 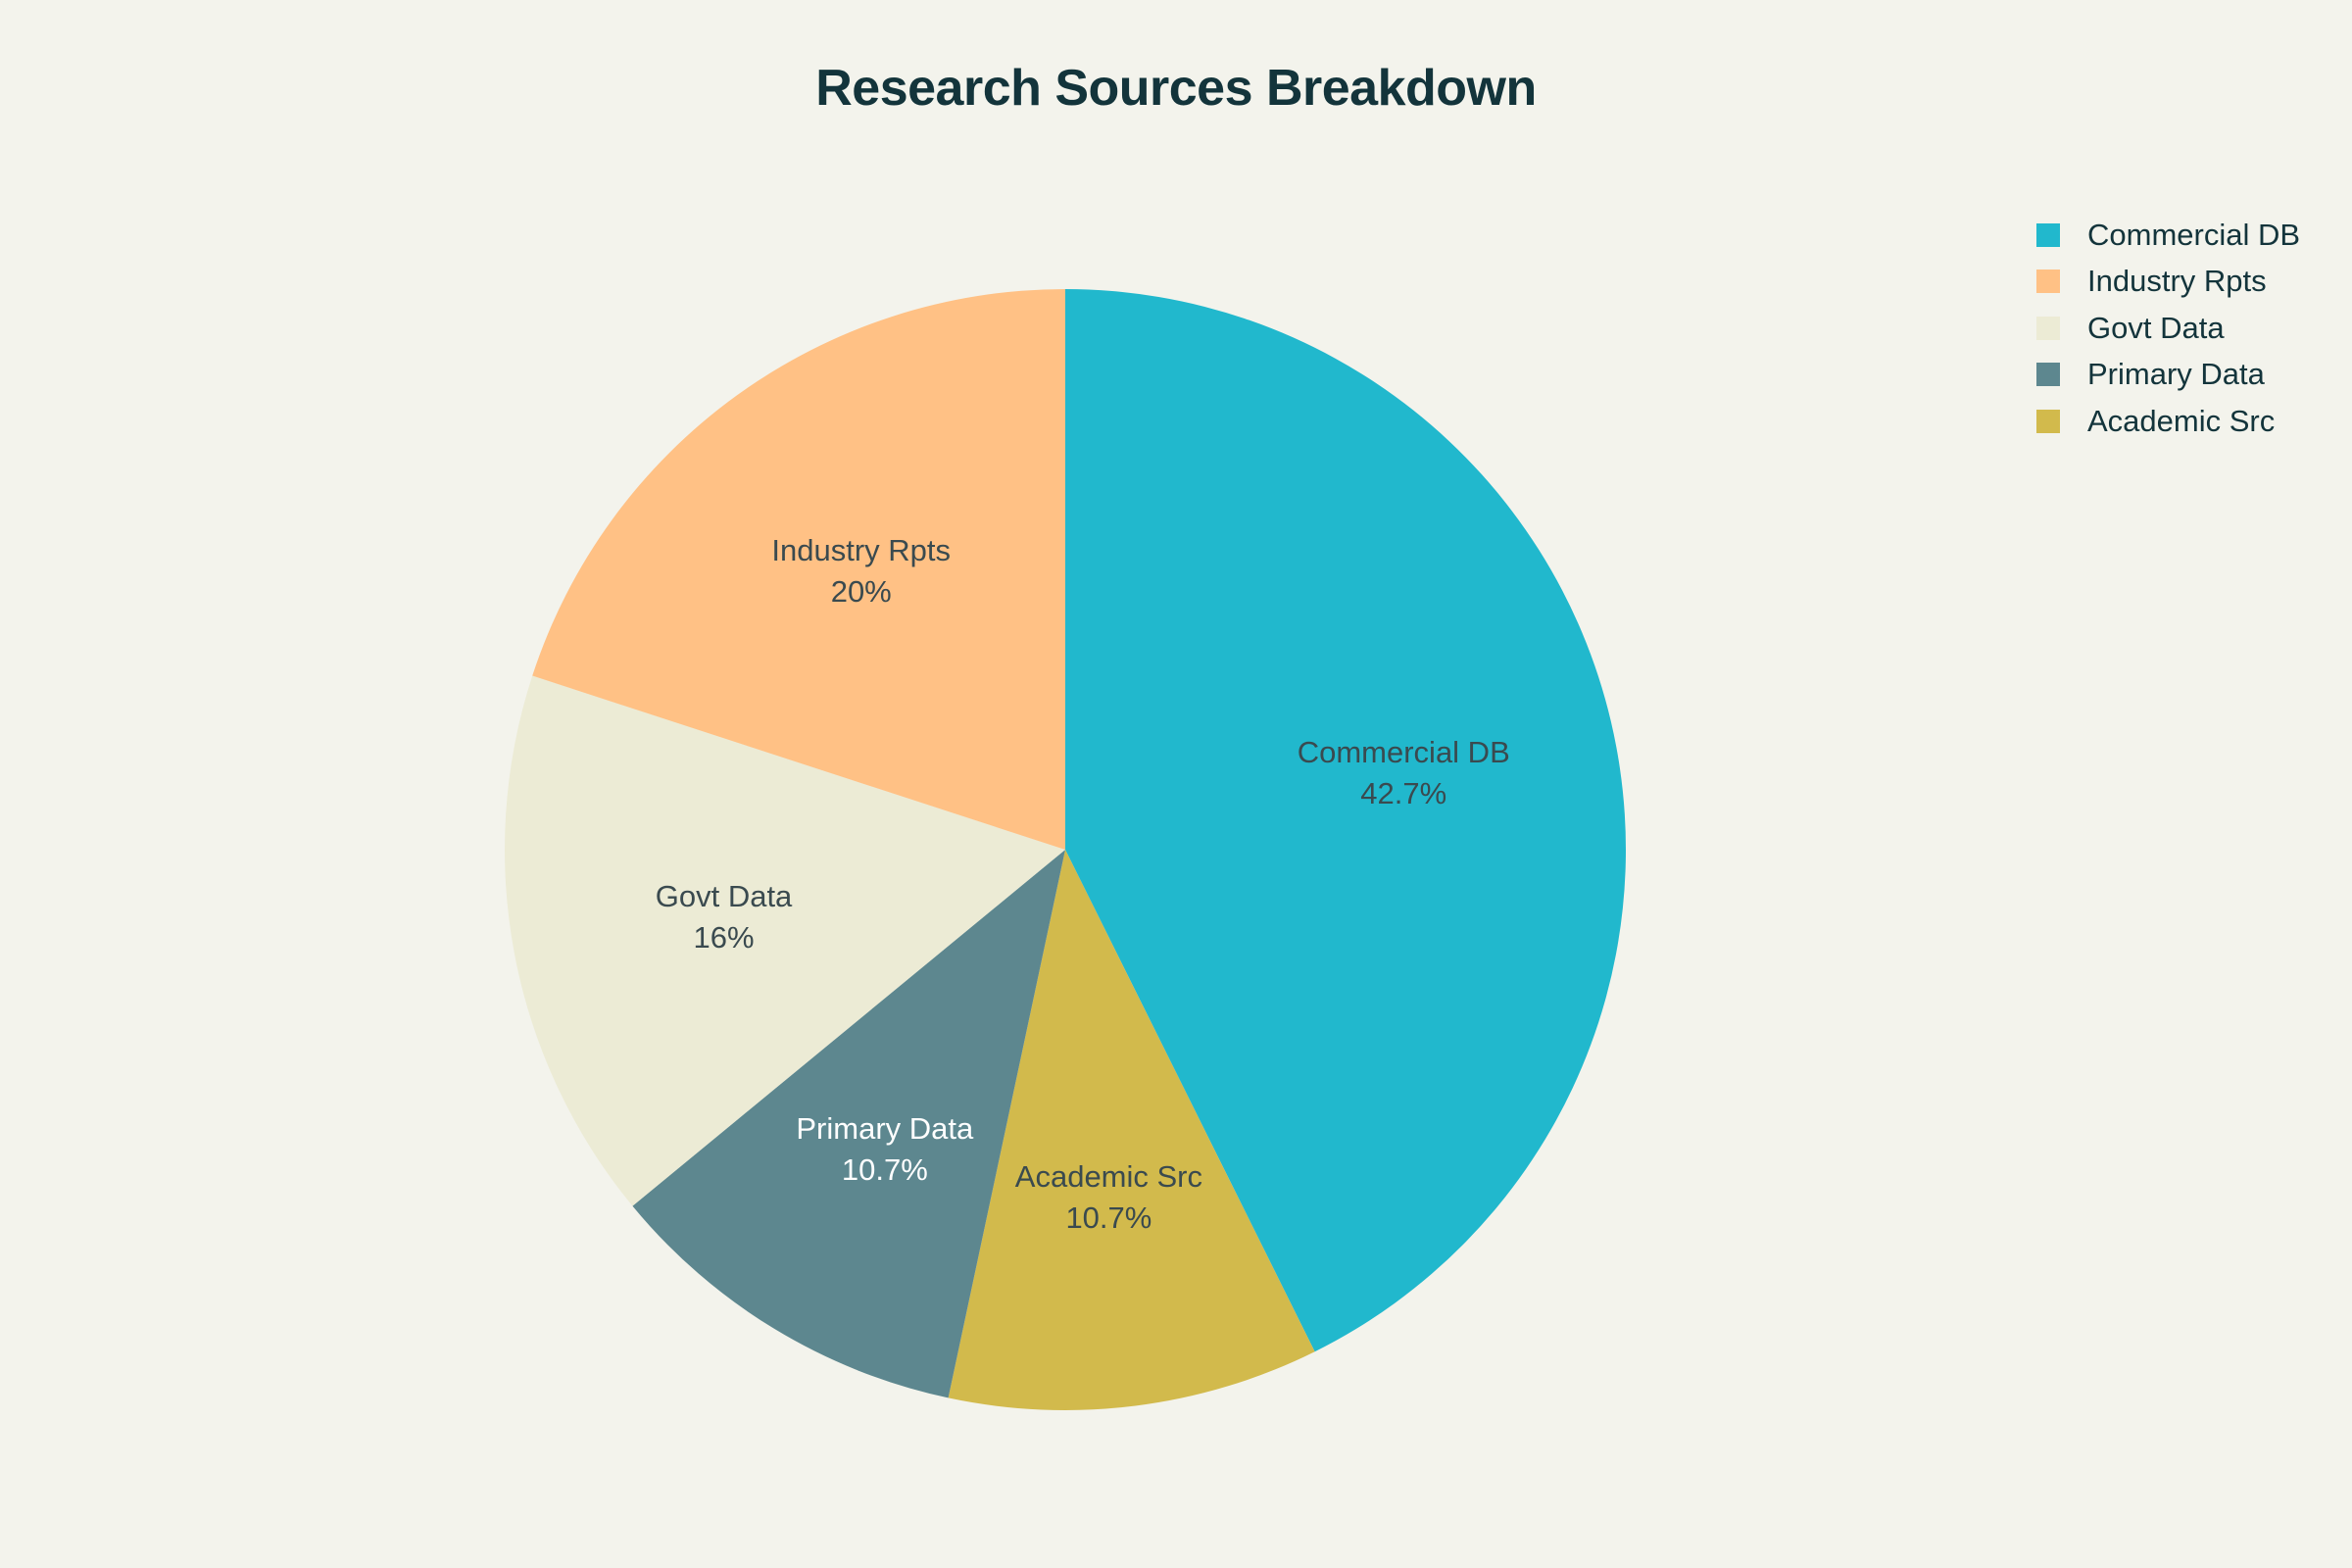 I want to click on slice-percent-label: 42.7%, so click(x=1403, y=793).